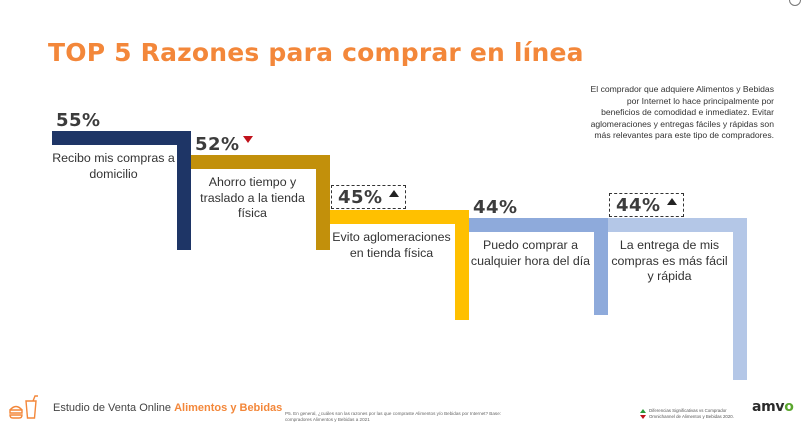  Describe the element at coordinates (113, 166) in the screenshot. I see `category-label-1: Recibo mis compras a domicilio` at that location.